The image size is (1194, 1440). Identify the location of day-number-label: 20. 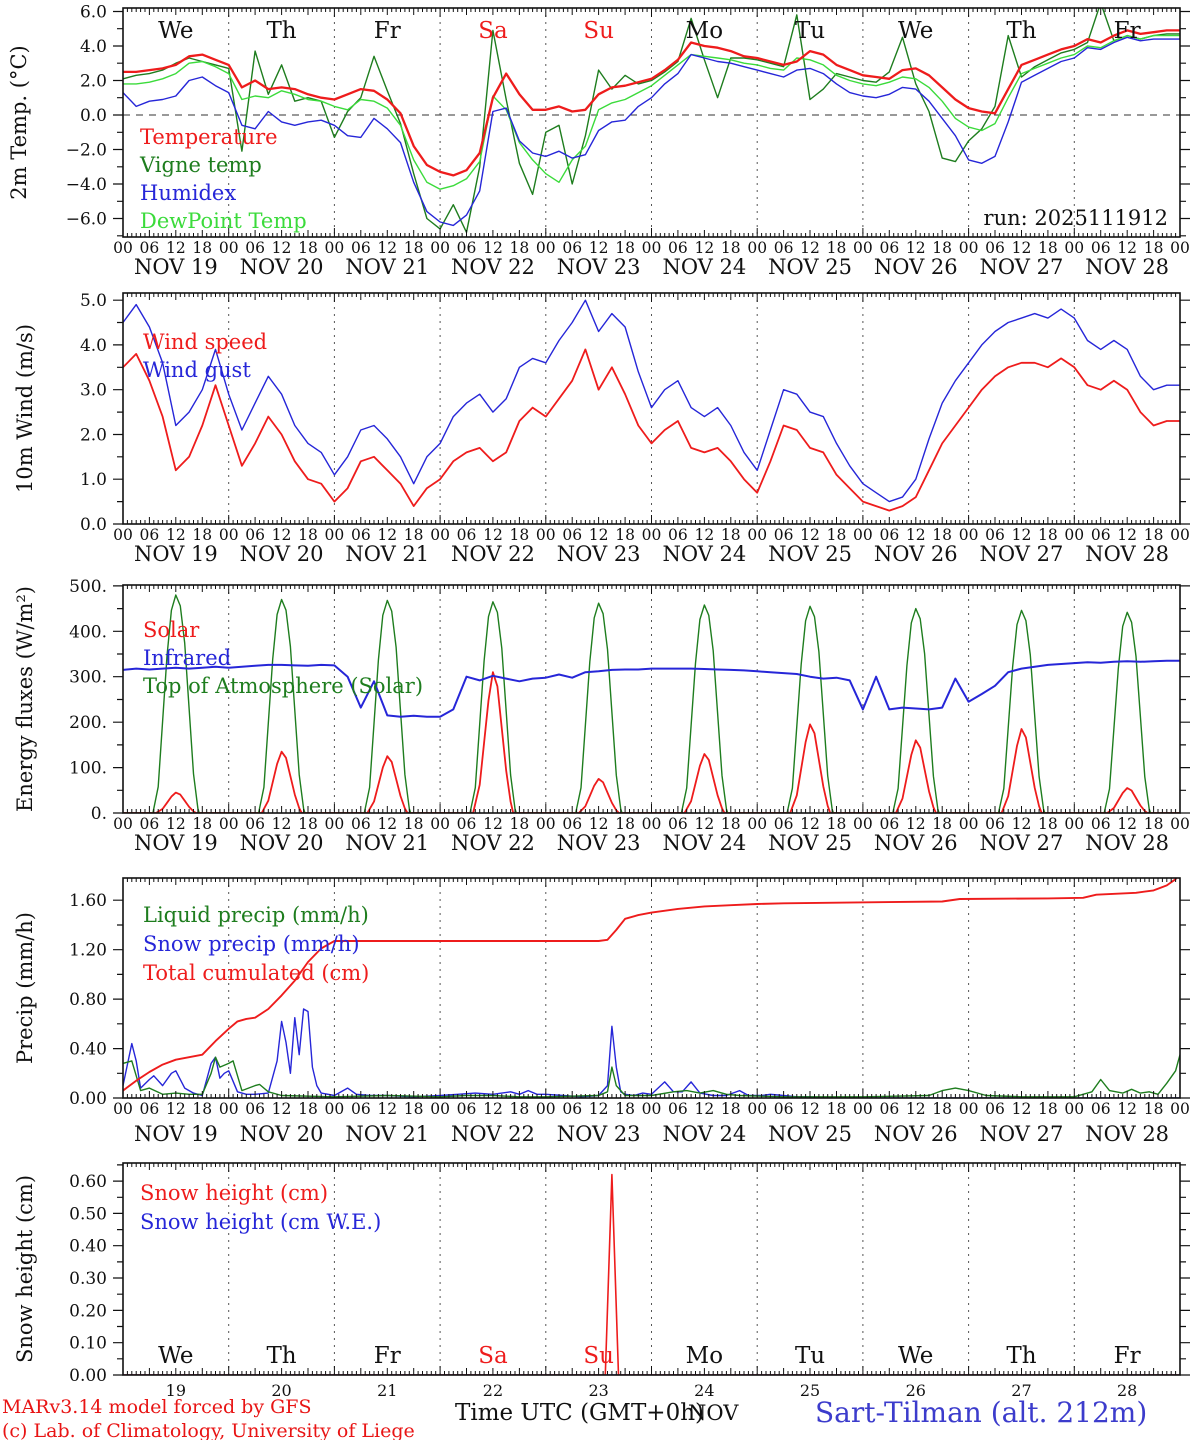
(281, 1390).